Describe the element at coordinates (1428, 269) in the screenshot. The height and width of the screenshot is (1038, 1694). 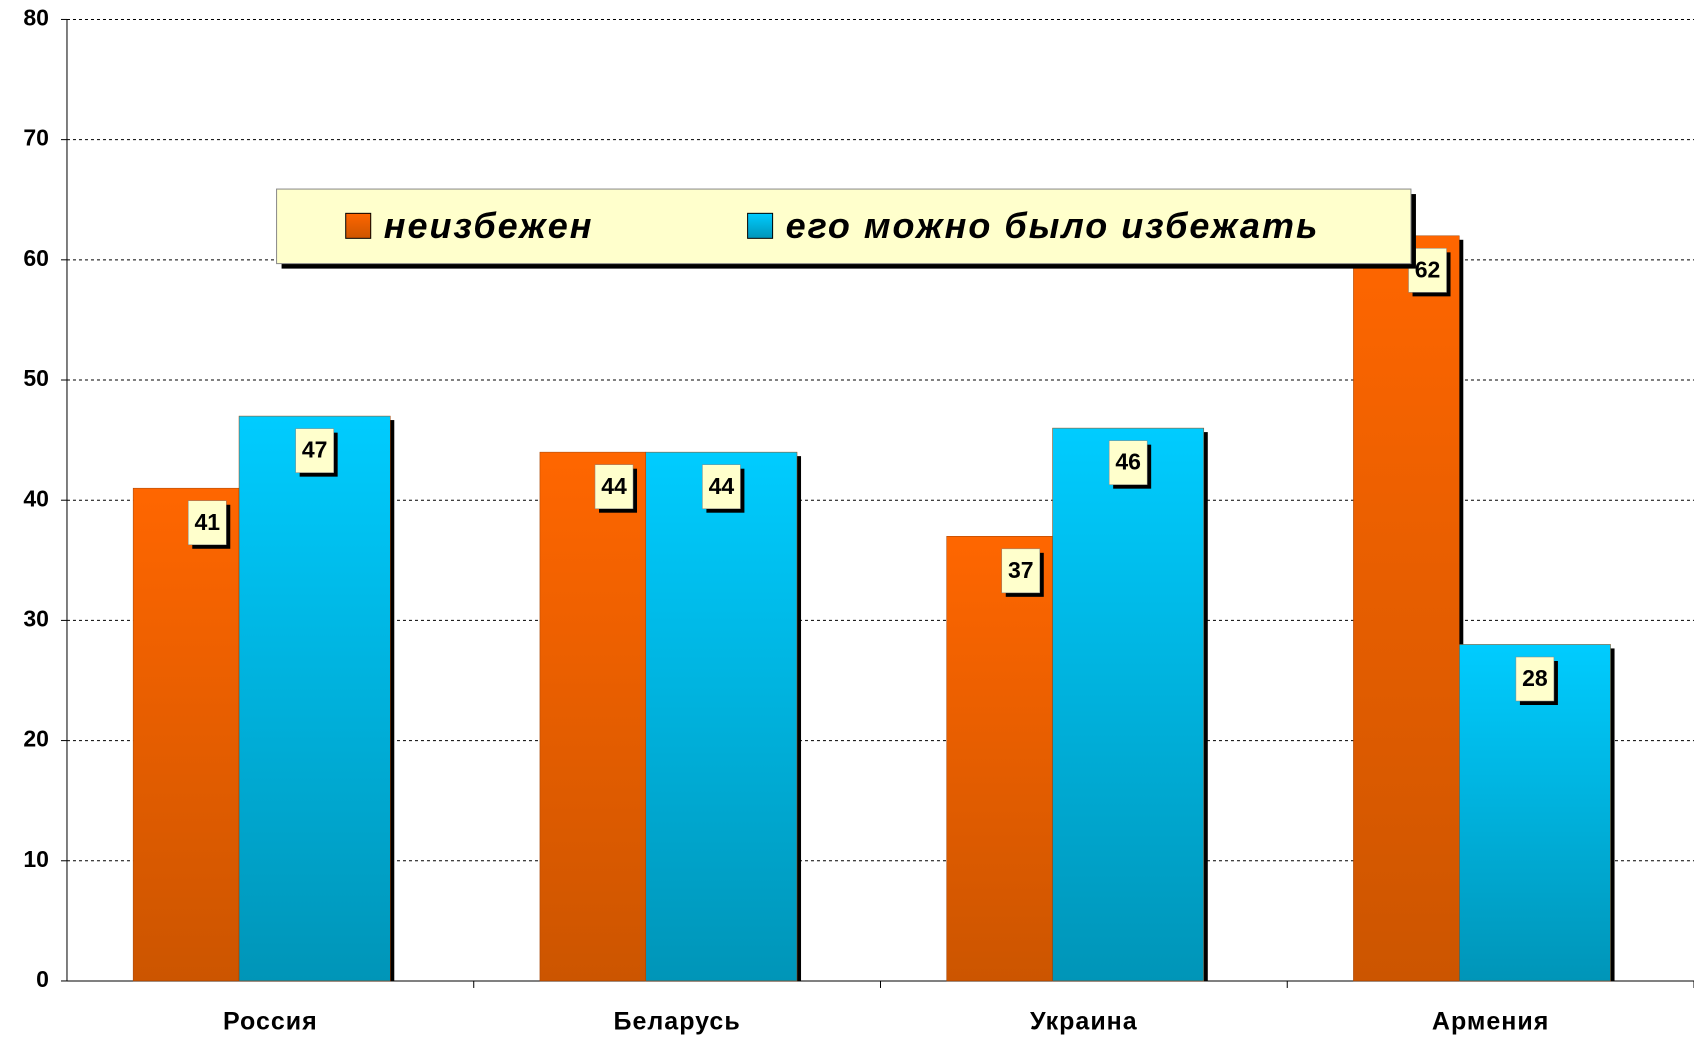
I see `data-label: 62` at that location.